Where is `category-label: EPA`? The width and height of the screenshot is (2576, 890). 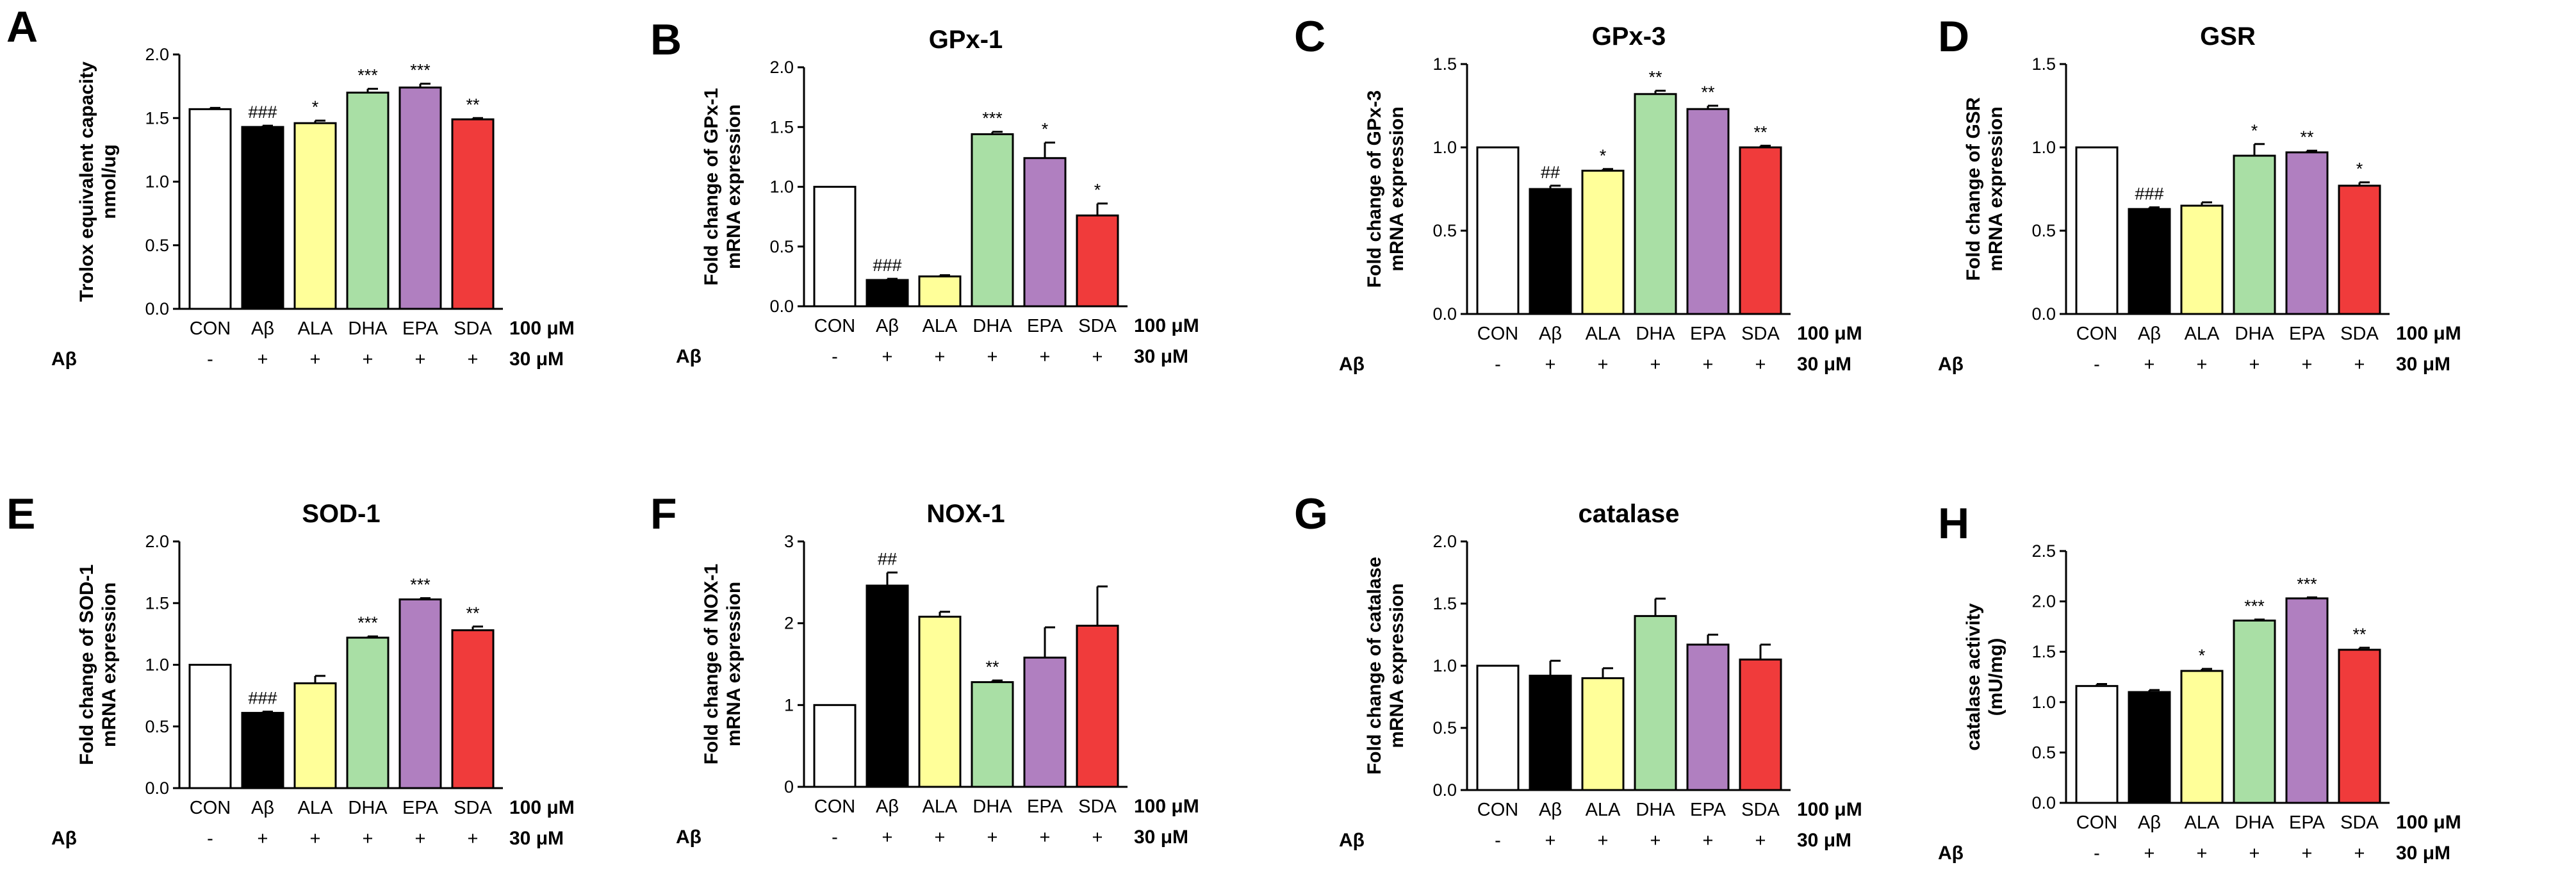
category-label: EPA is located at coordinates (1709, 810).